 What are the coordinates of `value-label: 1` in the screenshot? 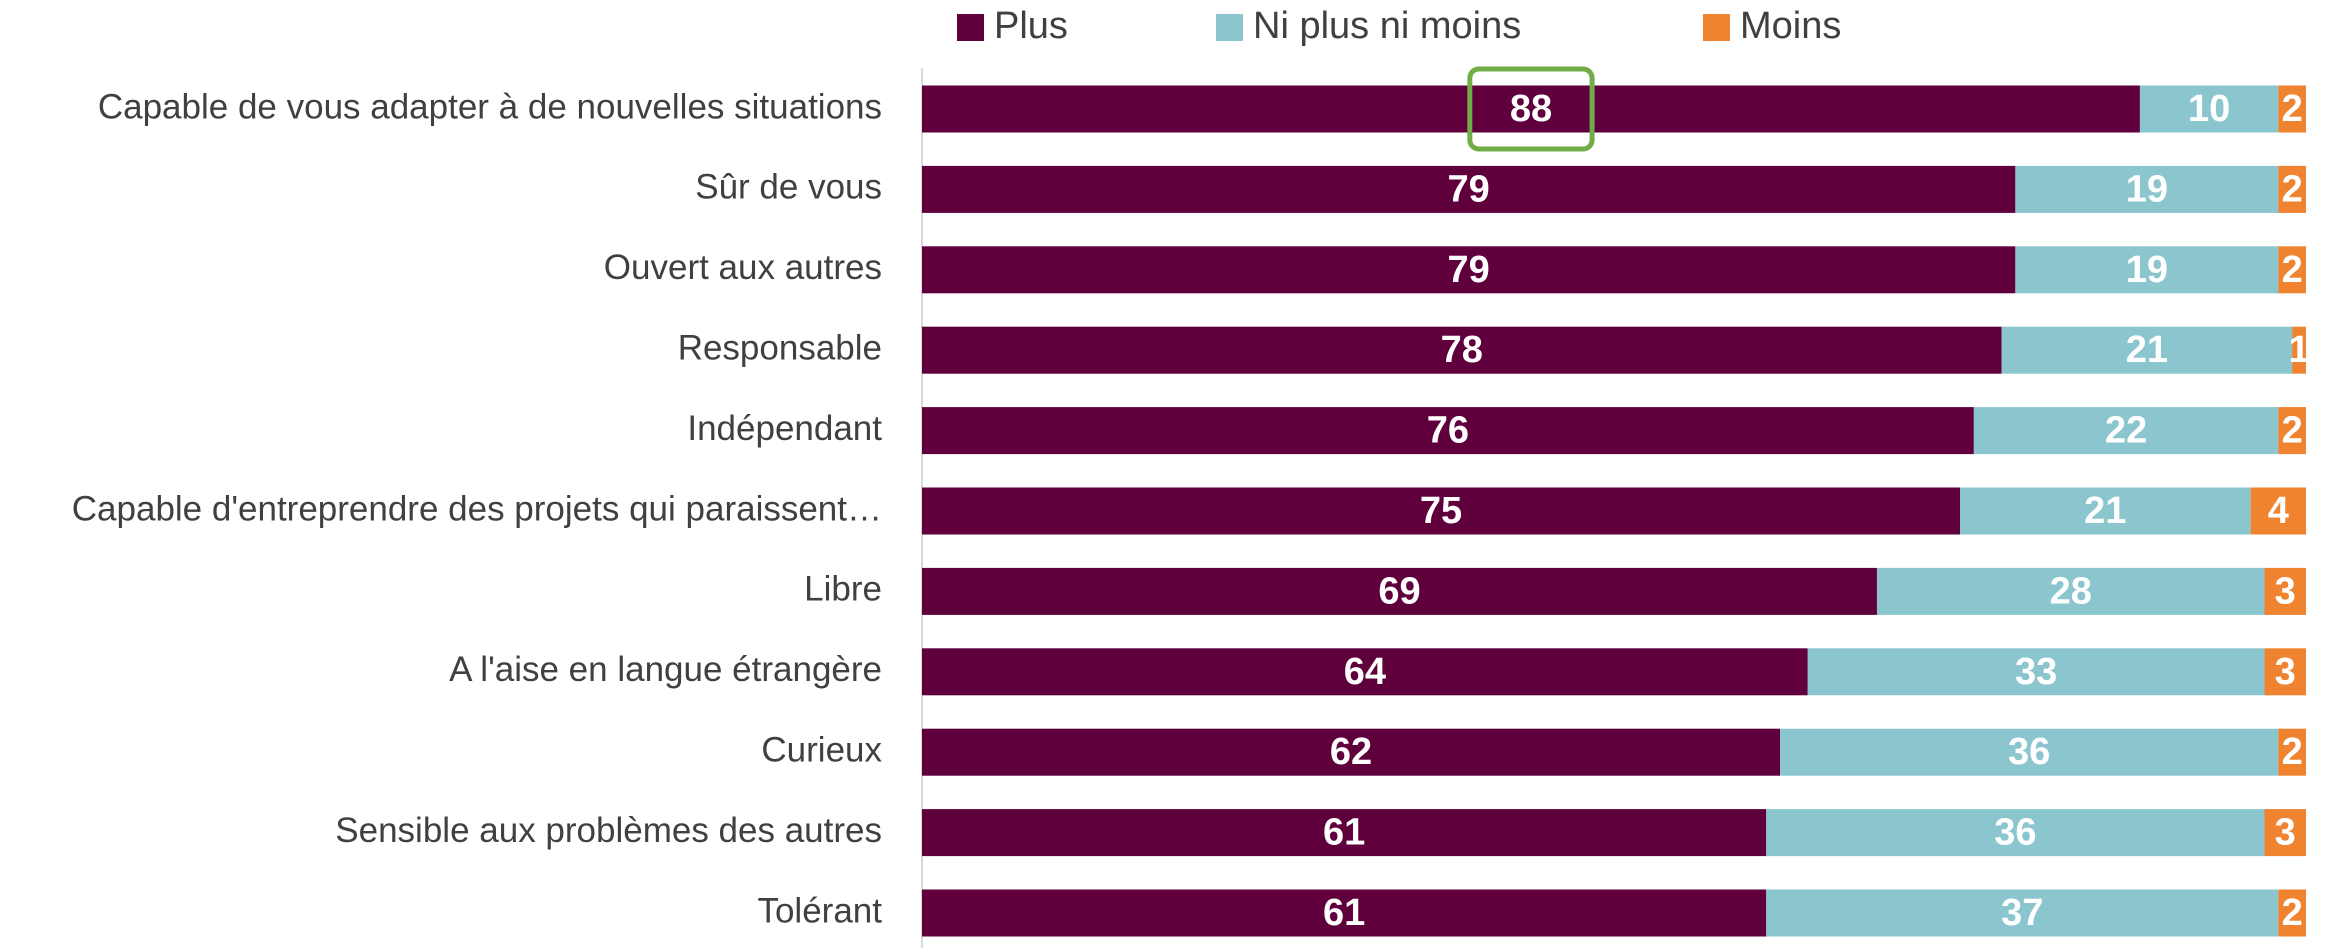 It's located at (2299, 350).